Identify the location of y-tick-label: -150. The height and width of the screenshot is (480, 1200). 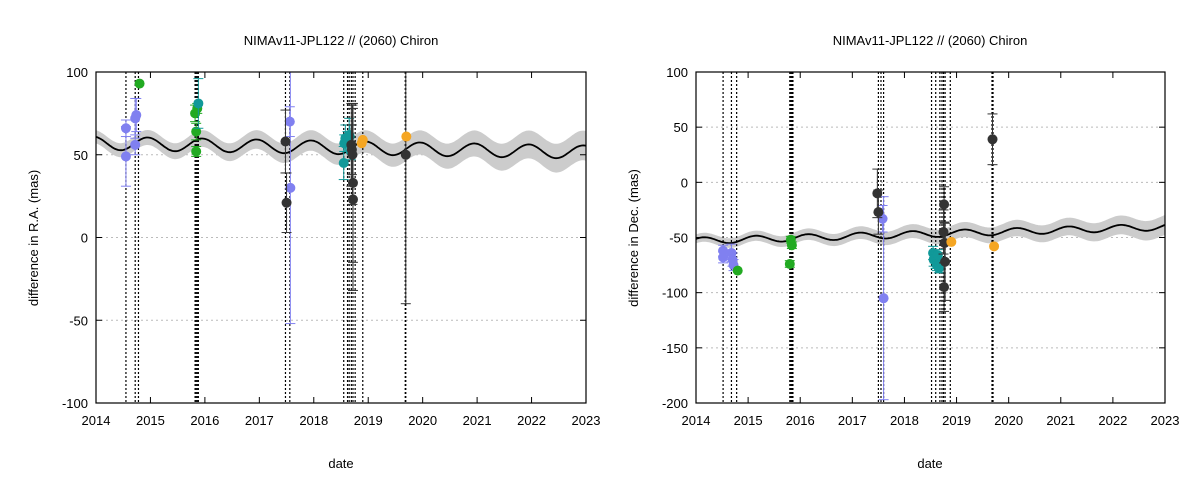
(675, 348).